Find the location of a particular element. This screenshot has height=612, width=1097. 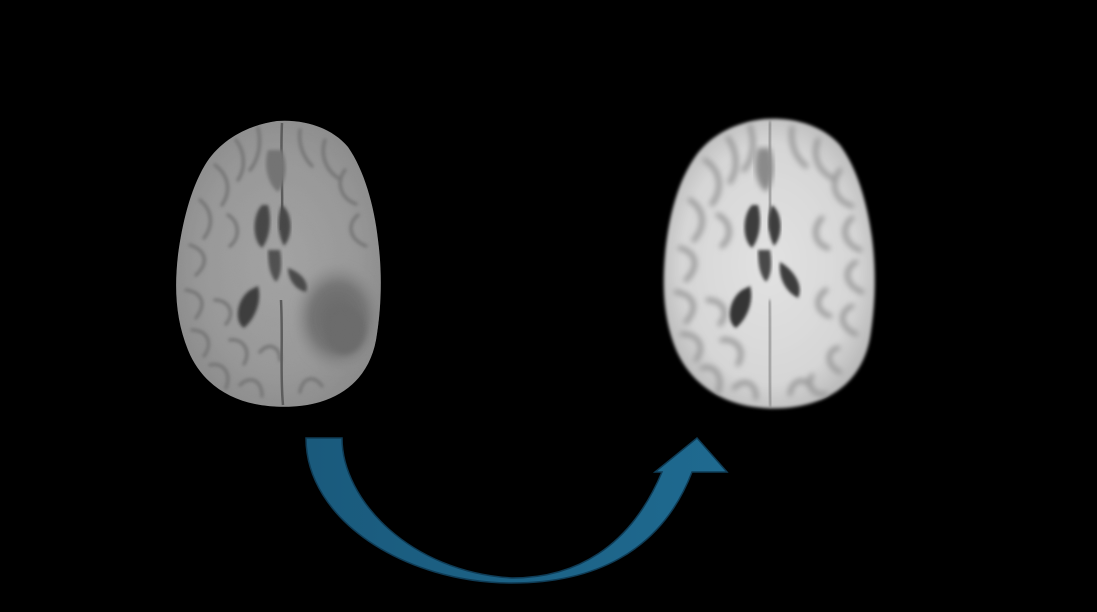

arrow-body is located at coordinates (517, 510).